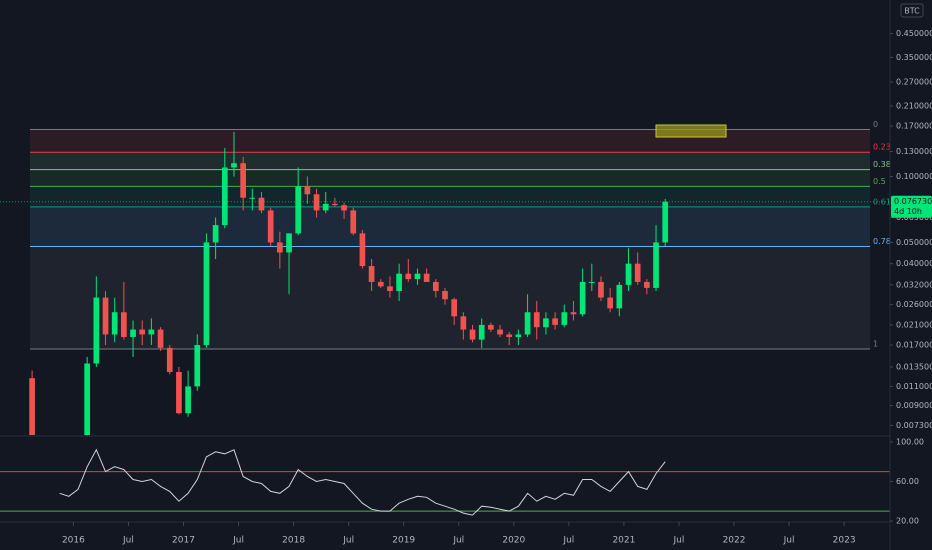 The height and width of the screenshot is (550, 932). I want to click on rsi-tick-label: 20.00, so click(907, 521).